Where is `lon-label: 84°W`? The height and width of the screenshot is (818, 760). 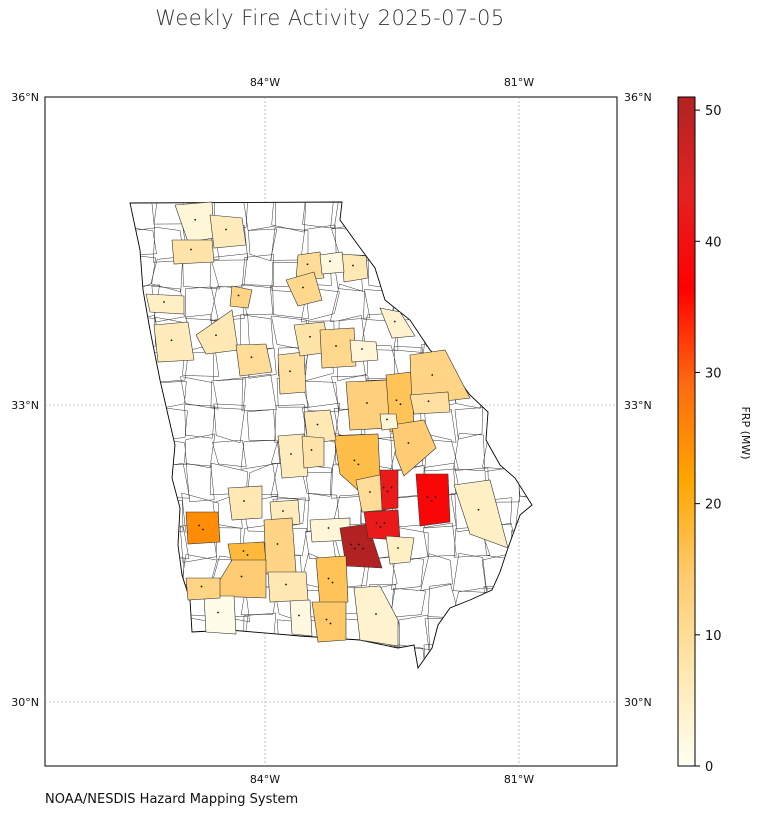 lon-label: 84°W is located at coordinates (265, 82).